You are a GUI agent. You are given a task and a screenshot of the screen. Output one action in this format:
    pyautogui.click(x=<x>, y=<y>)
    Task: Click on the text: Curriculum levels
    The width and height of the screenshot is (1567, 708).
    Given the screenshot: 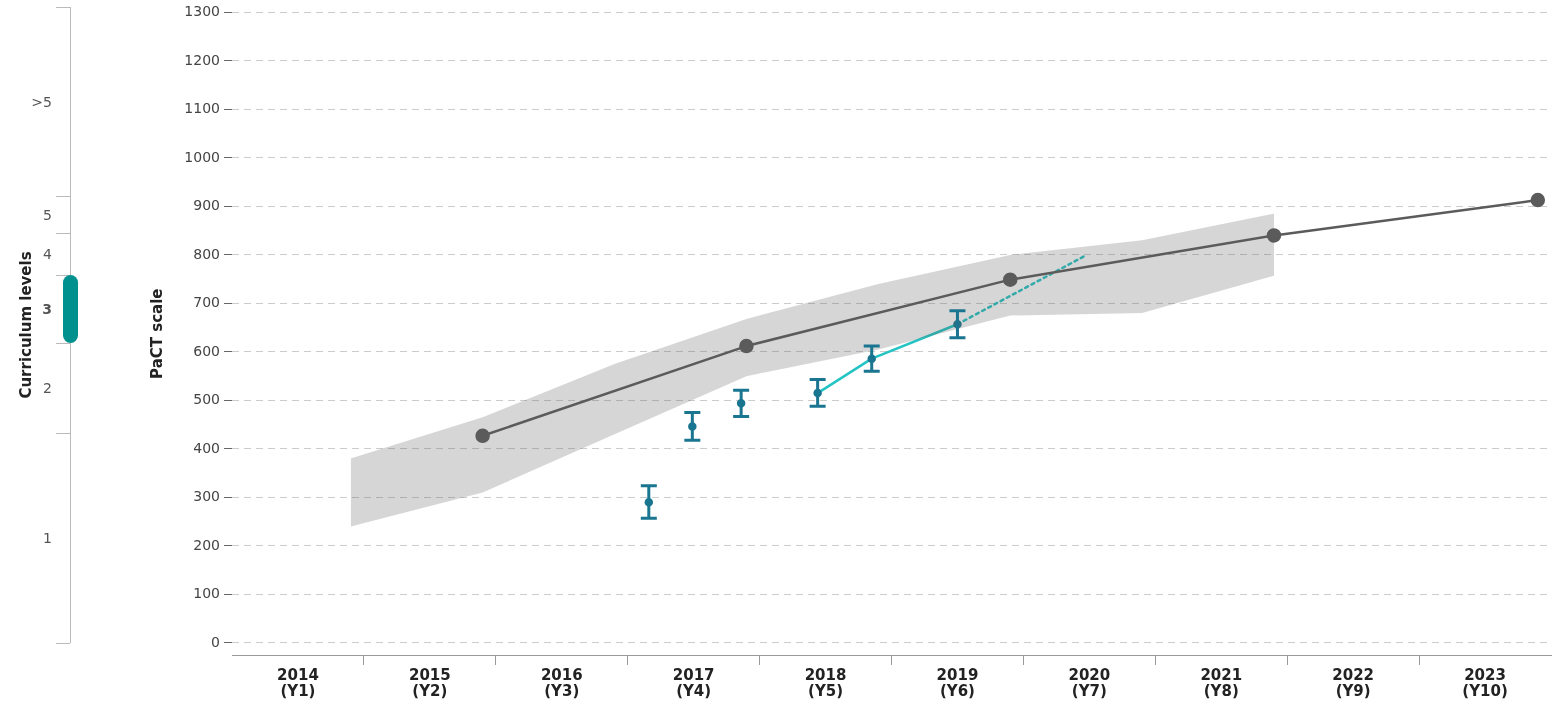 What is the action you would take?
    pyautogui.click(x=26, y=325)
    